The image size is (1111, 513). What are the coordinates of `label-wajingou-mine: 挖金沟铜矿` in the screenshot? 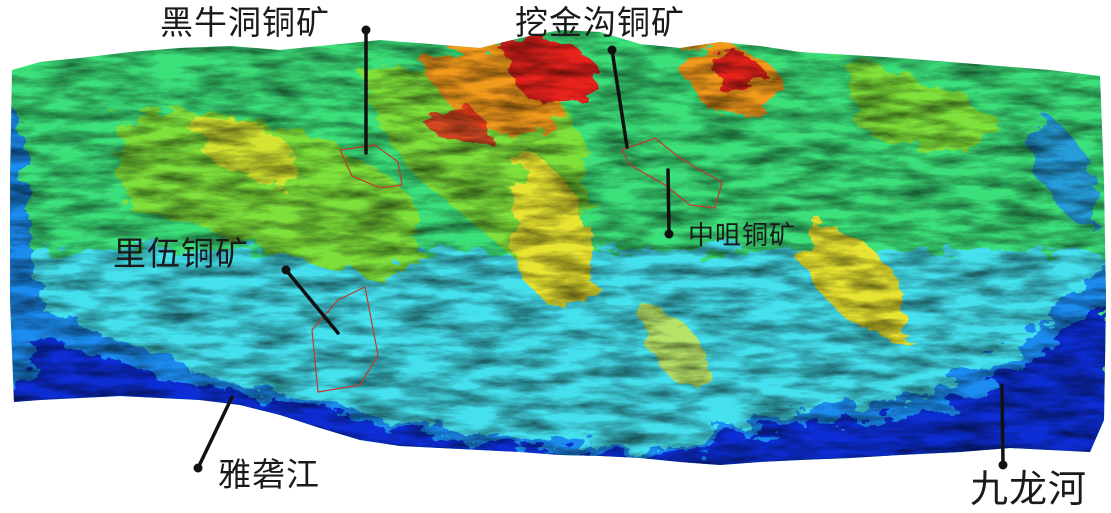 It's located at (600, 22).